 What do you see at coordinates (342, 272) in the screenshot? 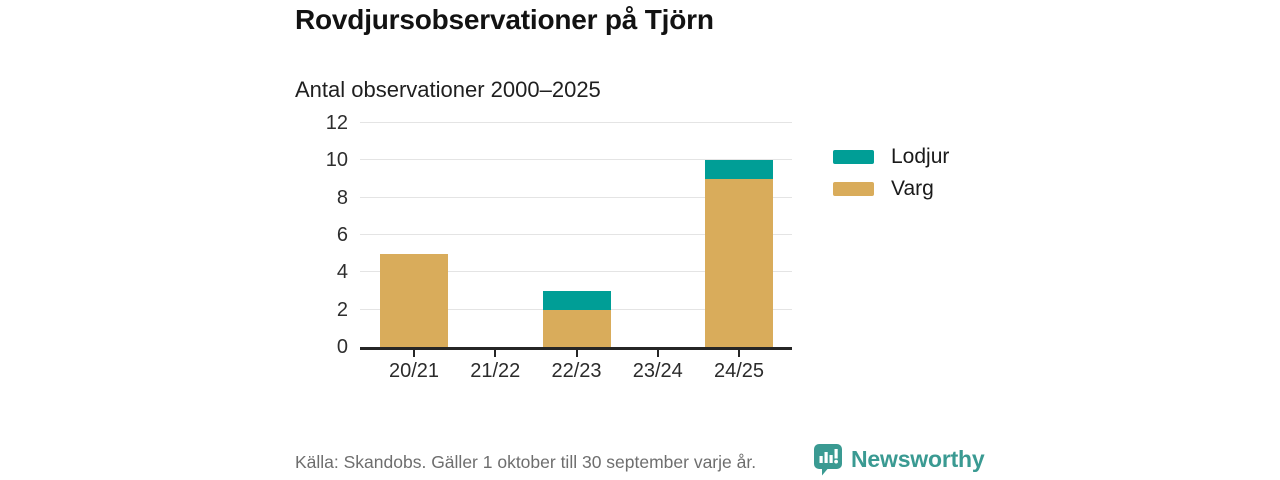
I see `y-tick-label: 4` at bounding box center [342, 272].